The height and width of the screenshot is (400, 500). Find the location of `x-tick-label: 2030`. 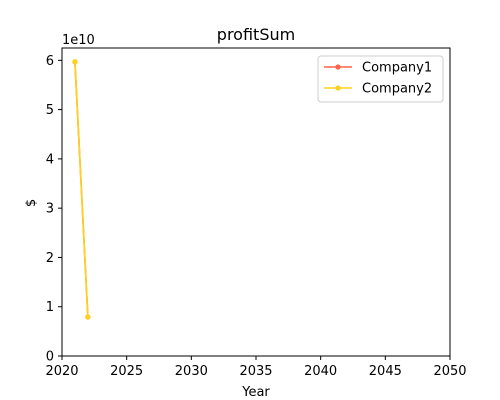

x-tick-label: 2030 is located at coordinates (191, 371).